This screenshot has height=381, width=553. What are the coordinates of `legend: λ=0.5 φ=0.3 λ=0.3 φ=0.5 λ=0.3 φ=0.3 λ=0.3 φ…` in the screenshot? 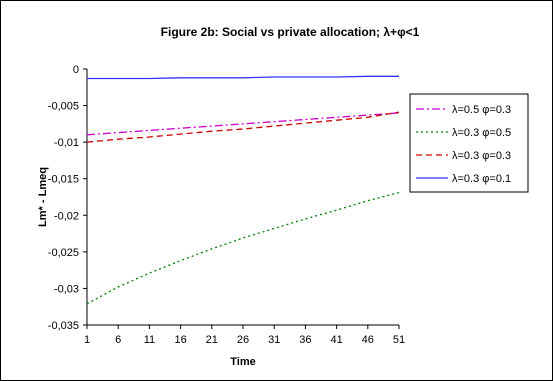 It's located at (469, 143).